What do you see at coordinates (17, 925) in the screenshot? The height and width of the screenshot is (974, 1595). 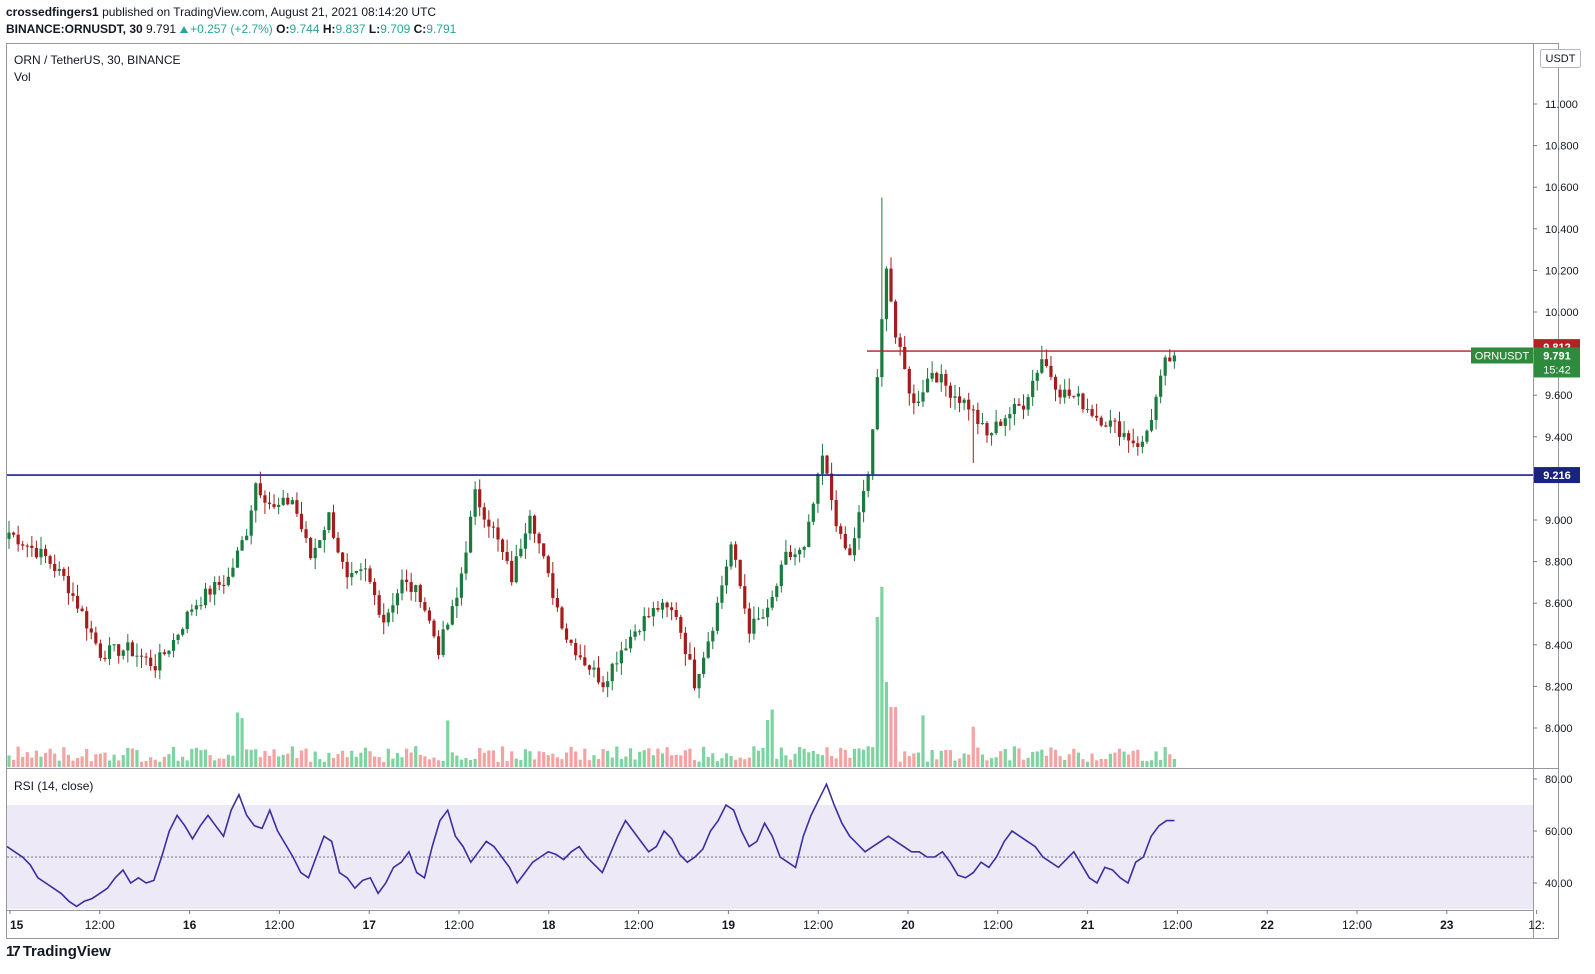 I see `time-tick-label: 15` at bounding box center [17, 925].